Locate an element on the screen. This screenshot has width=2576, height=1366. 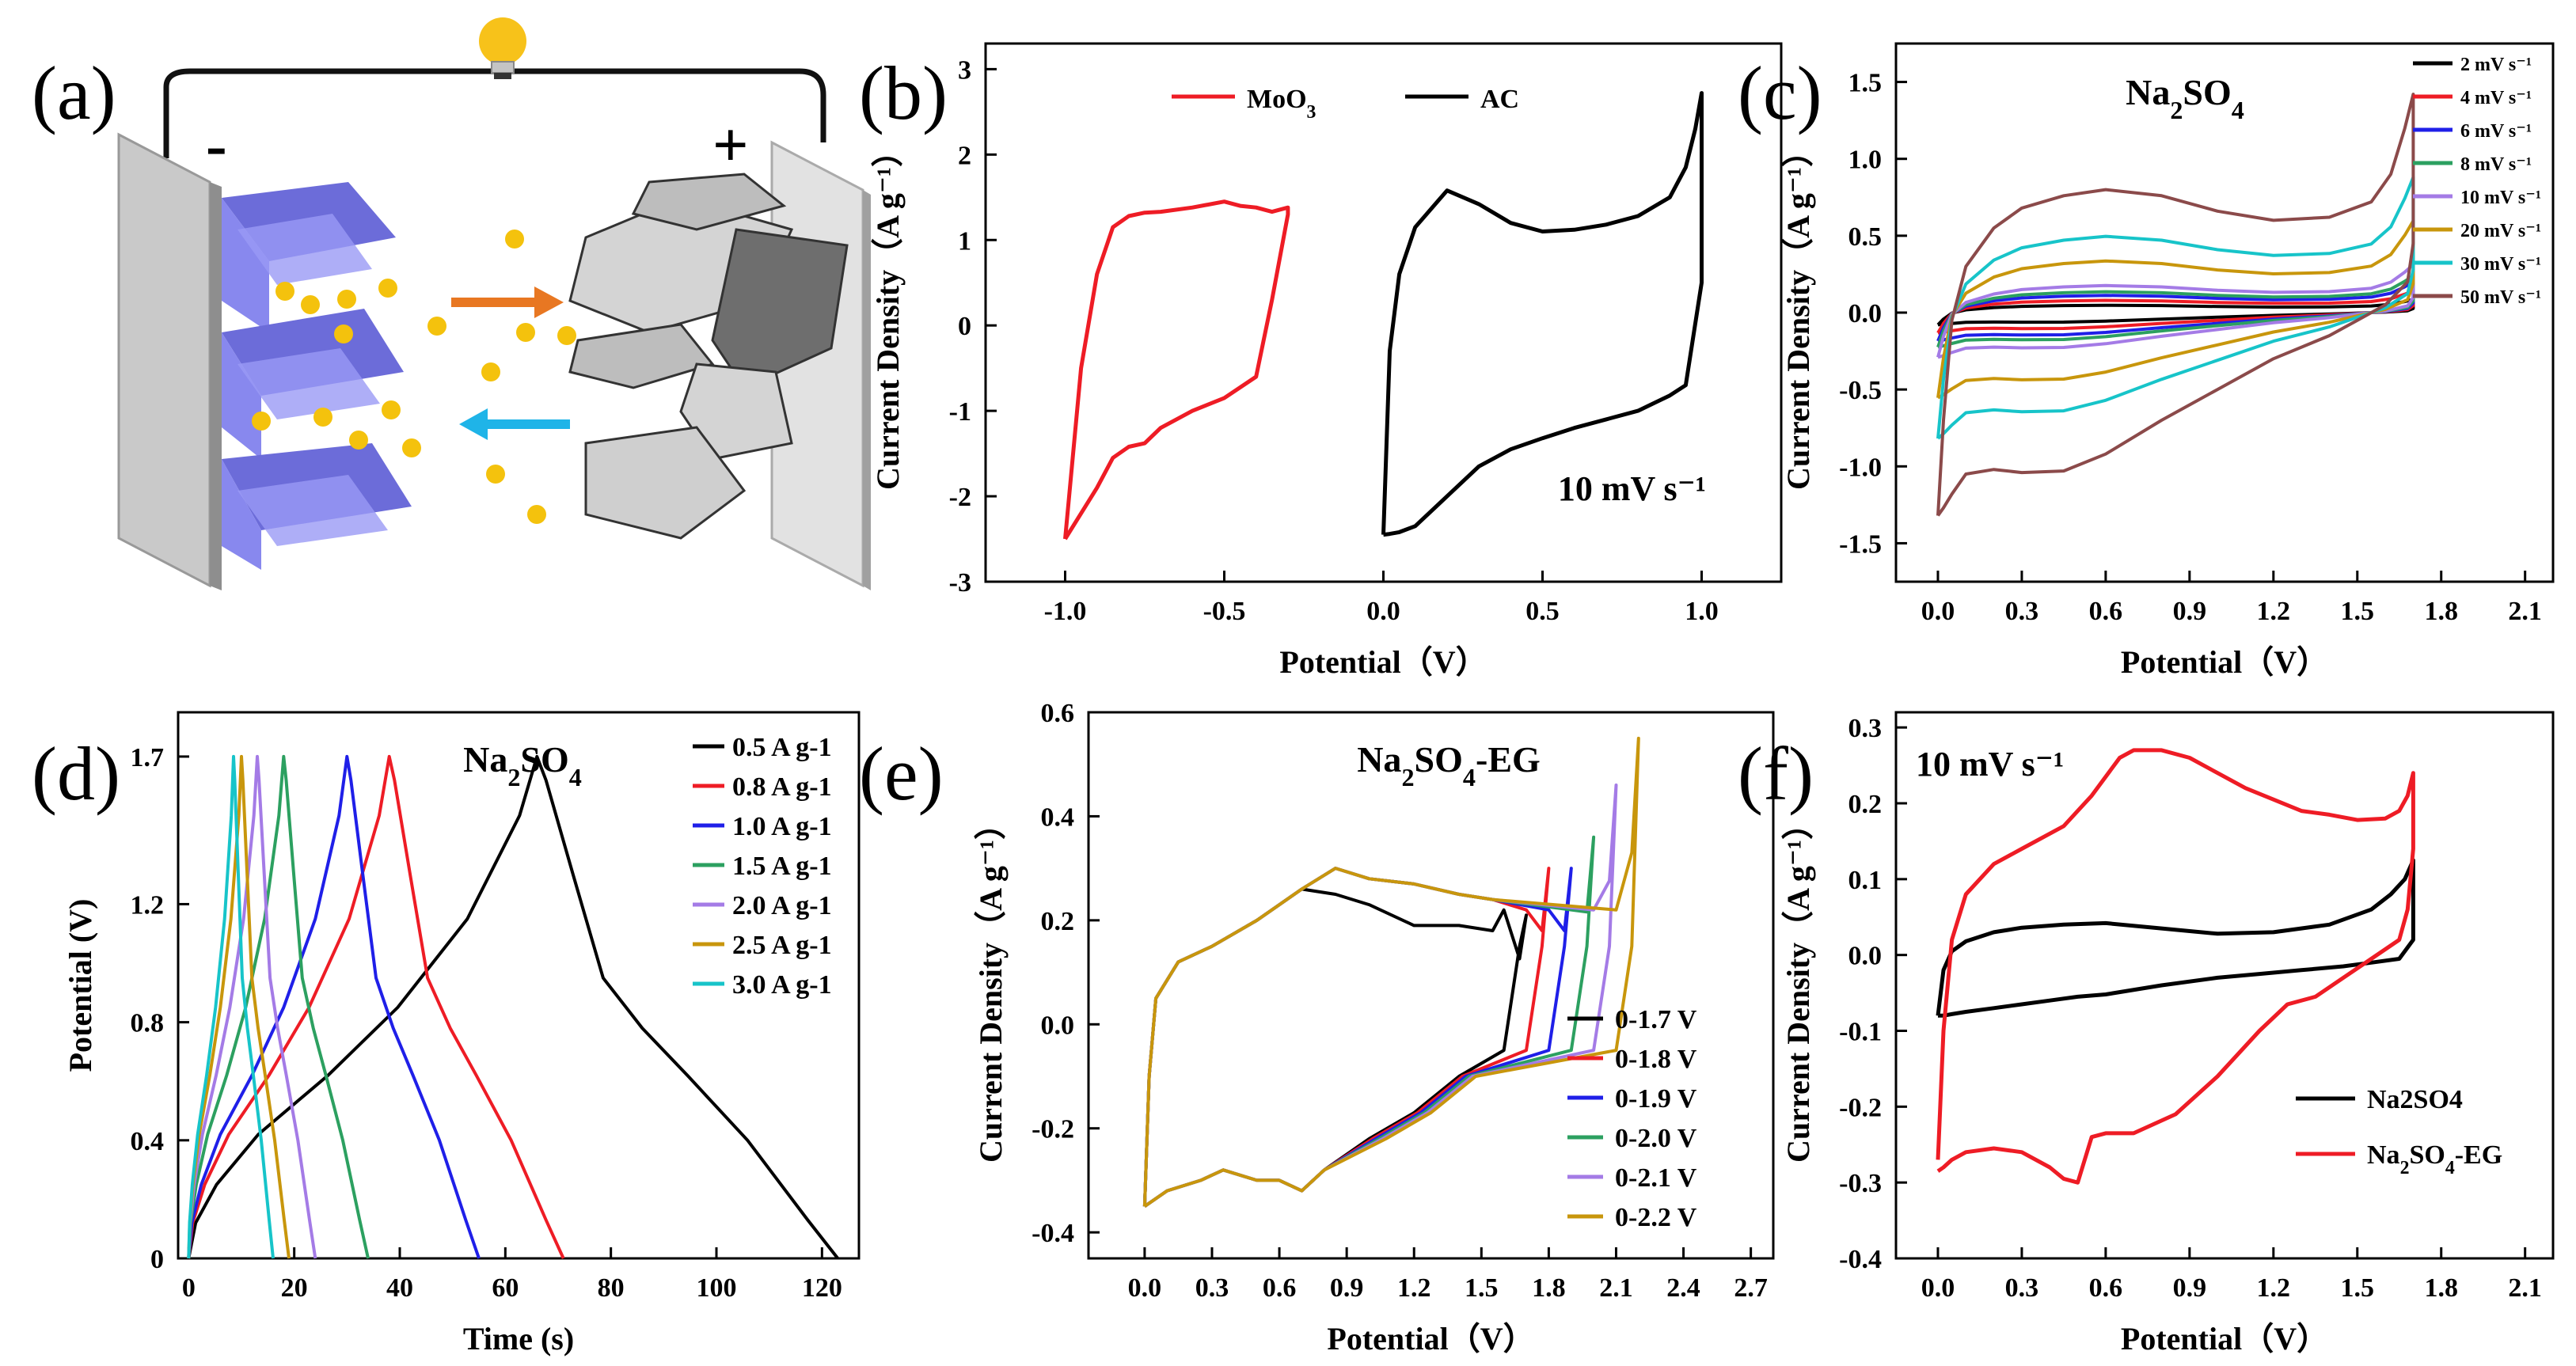
plot-frame is located at coordinates (1431, 985).